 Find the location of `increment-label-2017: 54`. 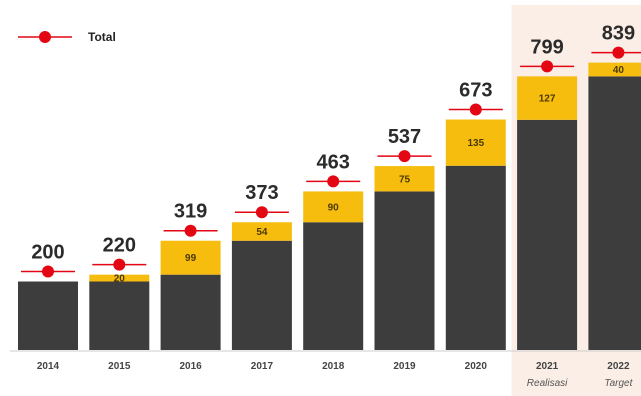

increment-label-2017: 54 is located at coordinates (262, 232).